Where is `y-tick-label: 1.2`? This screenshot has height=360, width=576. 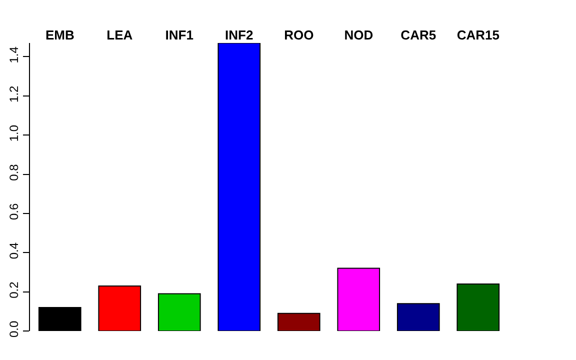 y-tick-label: 1.2 is located at coordinates (14, 93).